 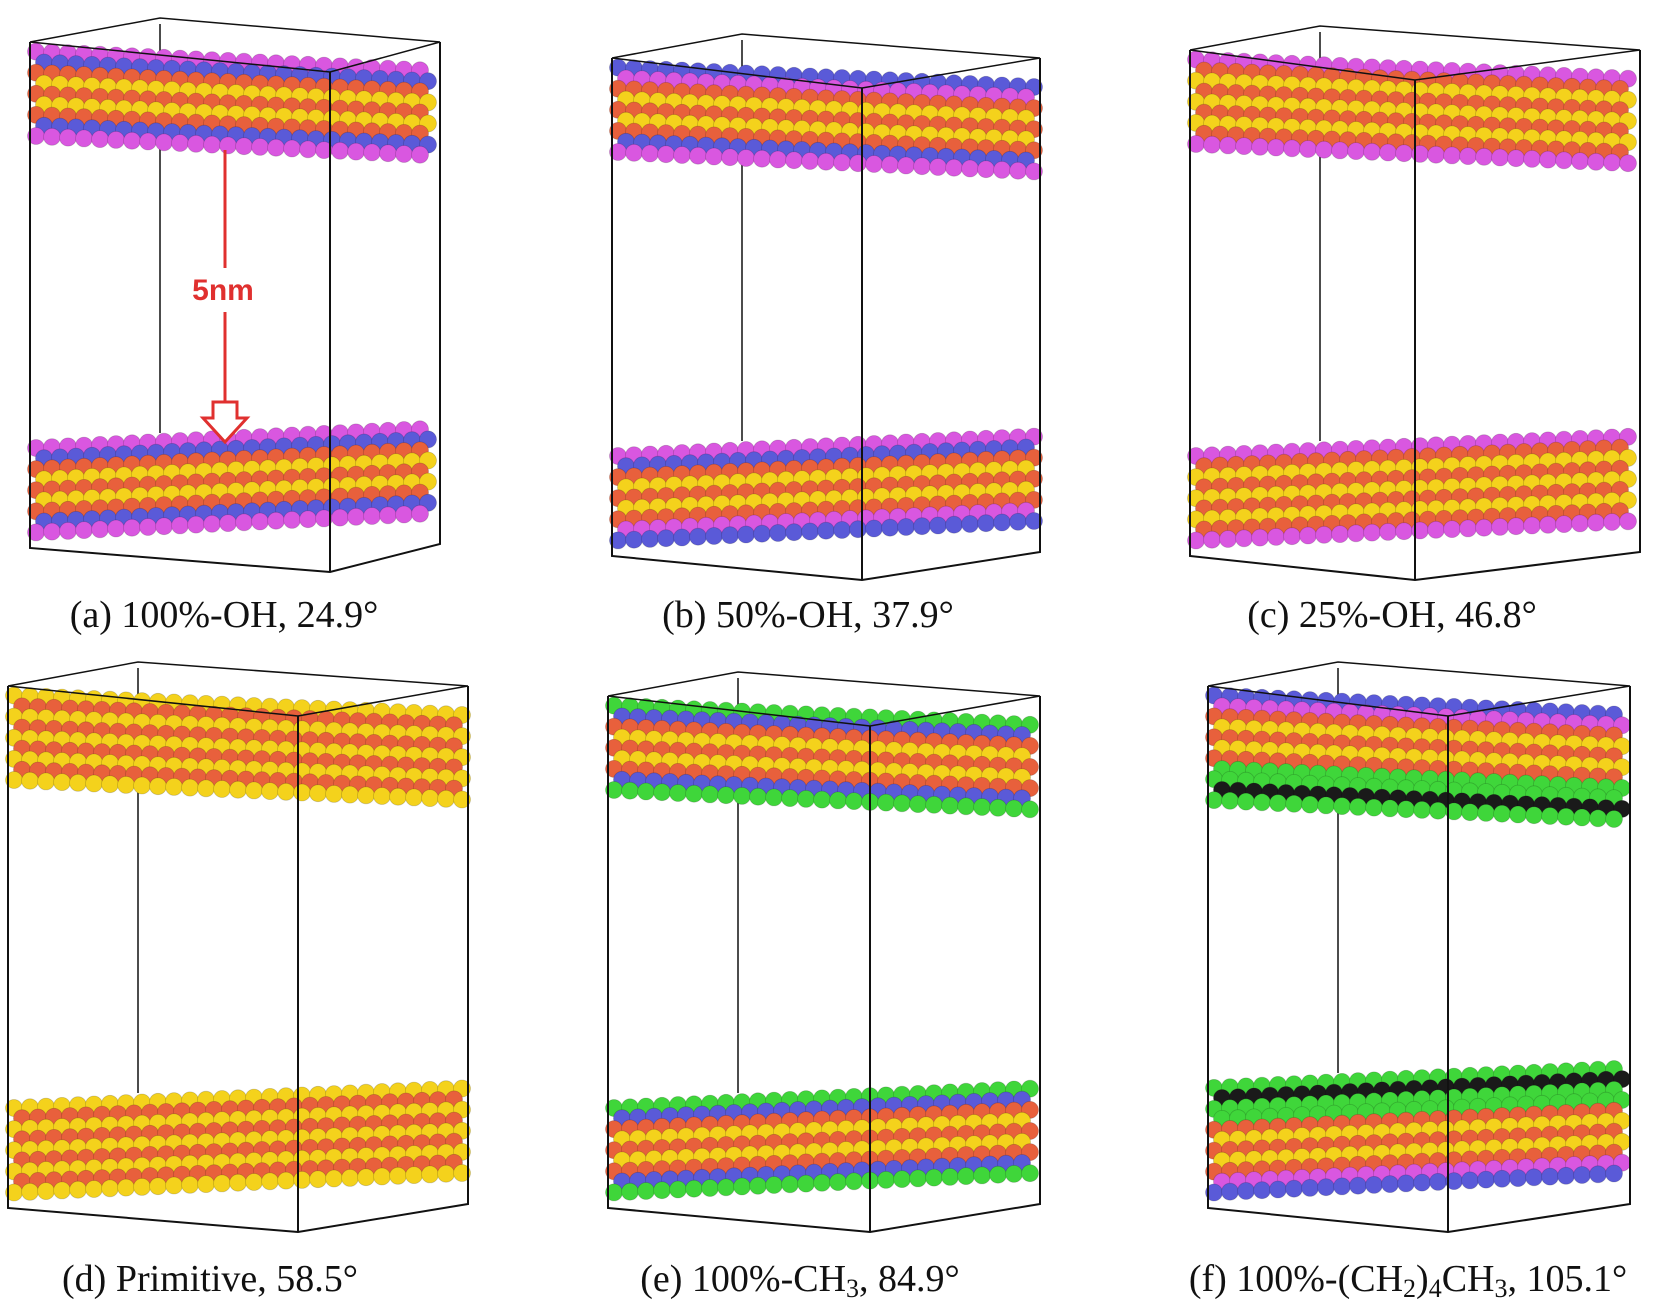 What do you see at coordinates (1392, 615) in the screenshot?
I see `caption-c: (c) 25%-OH, 46.8°` at bounding box center [1392, 615].